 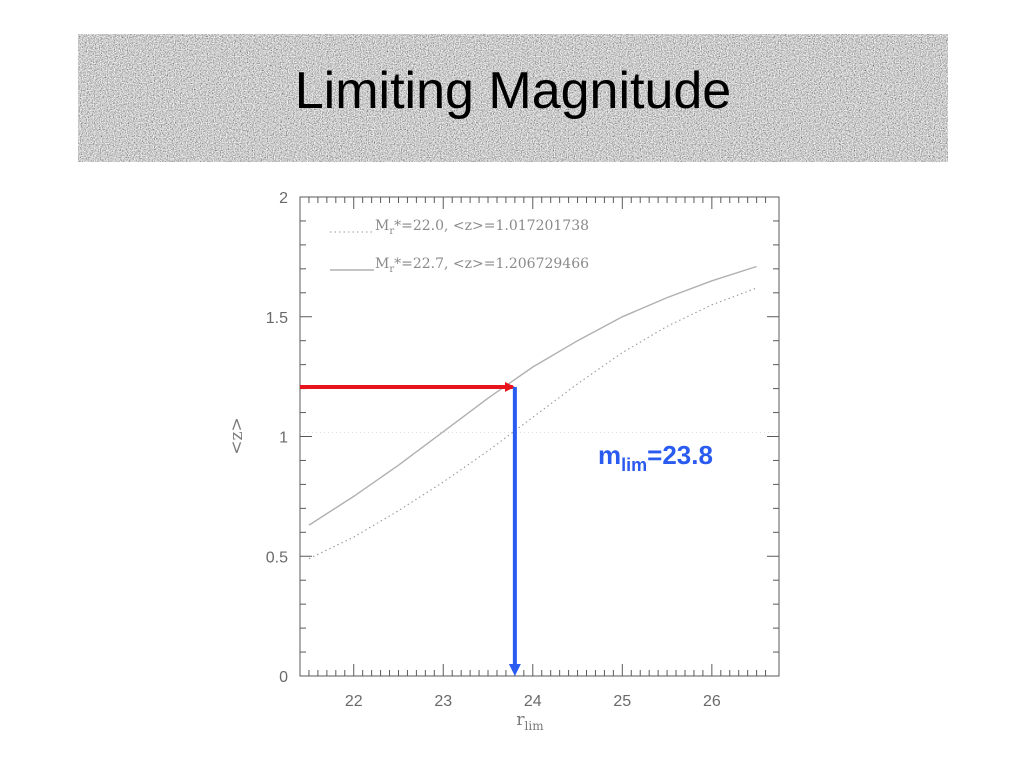 I want to click on y-tick-label: 2, so click(x=283, y=198).